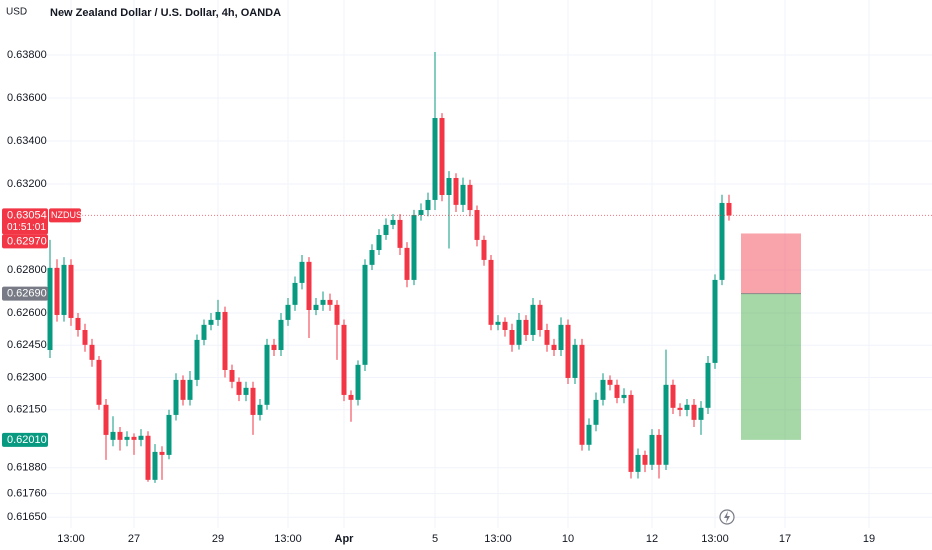 The image size is (932, 550). What do you see at coordinates (27, 98) in the screenshot?
I see `y-tick-label: 0.63600` at bounding box center [27, 98].